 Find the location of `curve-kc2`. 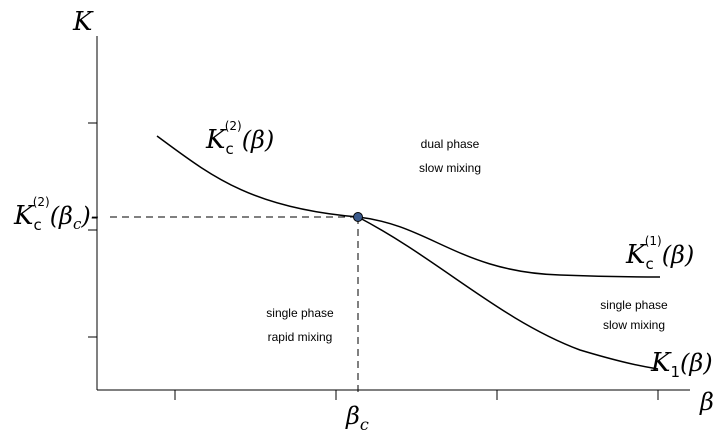

curve-kc2 is located at coordinates (257, 176).